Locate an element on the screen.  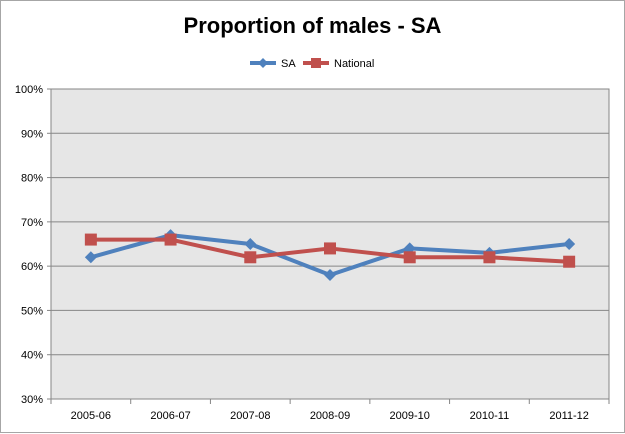
x-tick-label: 2009-10 is located at coordinates (410, 416).